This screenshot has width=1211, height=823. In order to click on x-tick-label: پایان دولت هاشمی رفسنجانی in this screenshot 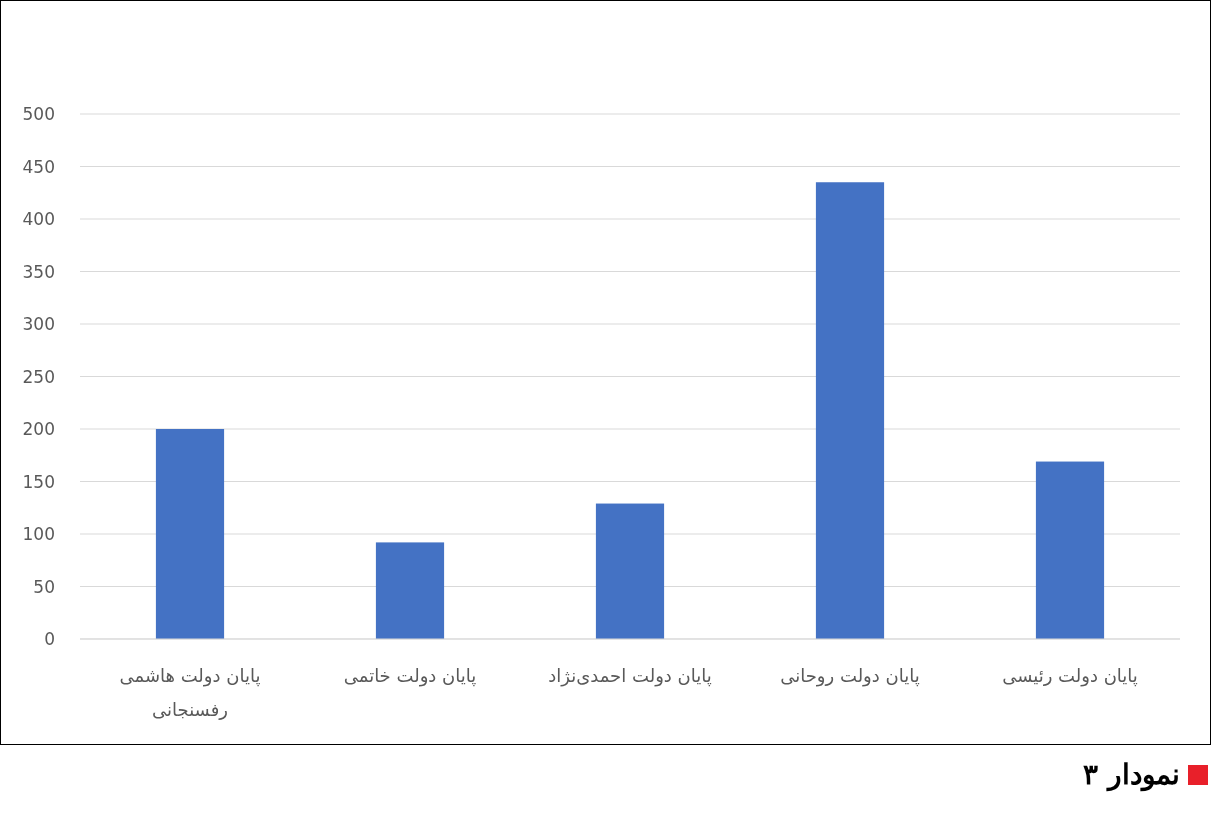, I will do `click(190, 692)`.